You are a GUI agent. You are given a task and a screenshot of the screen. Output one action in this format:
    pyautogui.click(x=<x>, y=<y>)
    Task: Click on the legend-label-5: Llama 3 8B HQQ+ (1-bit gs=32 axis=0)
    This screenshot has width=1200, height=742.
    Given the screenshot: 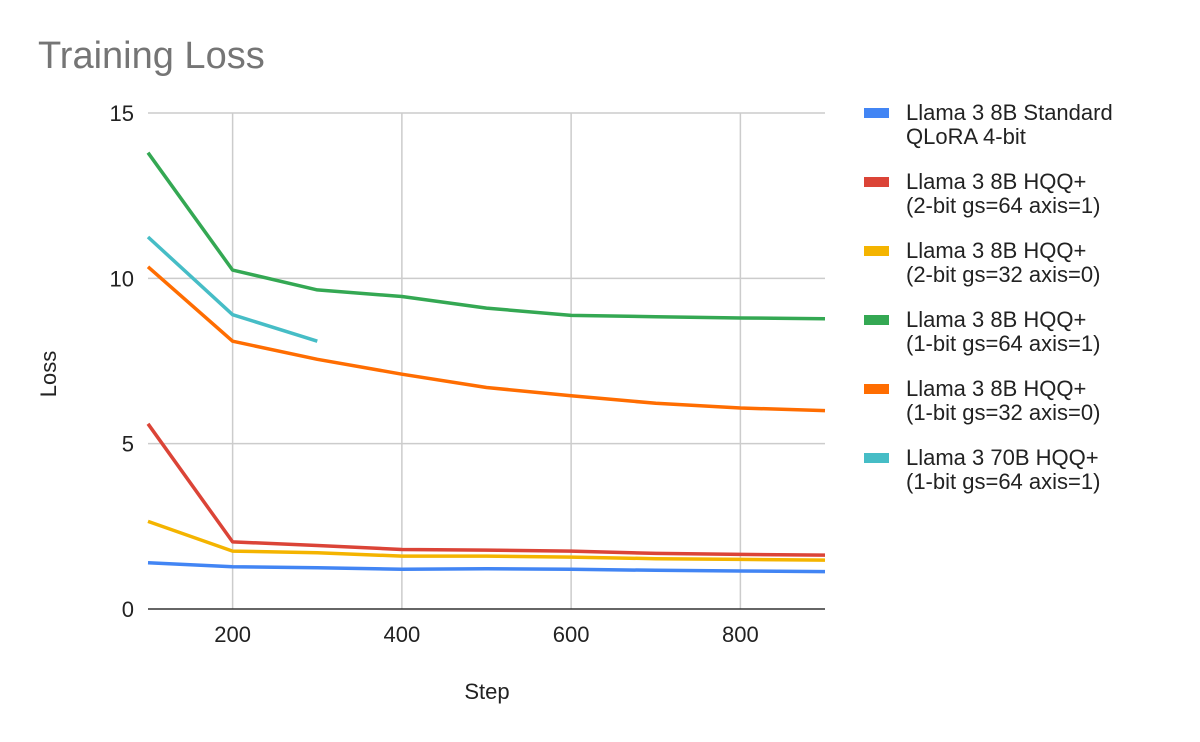 What is the action you would take?
    pyautogui.click(x=1003, y=400)
    